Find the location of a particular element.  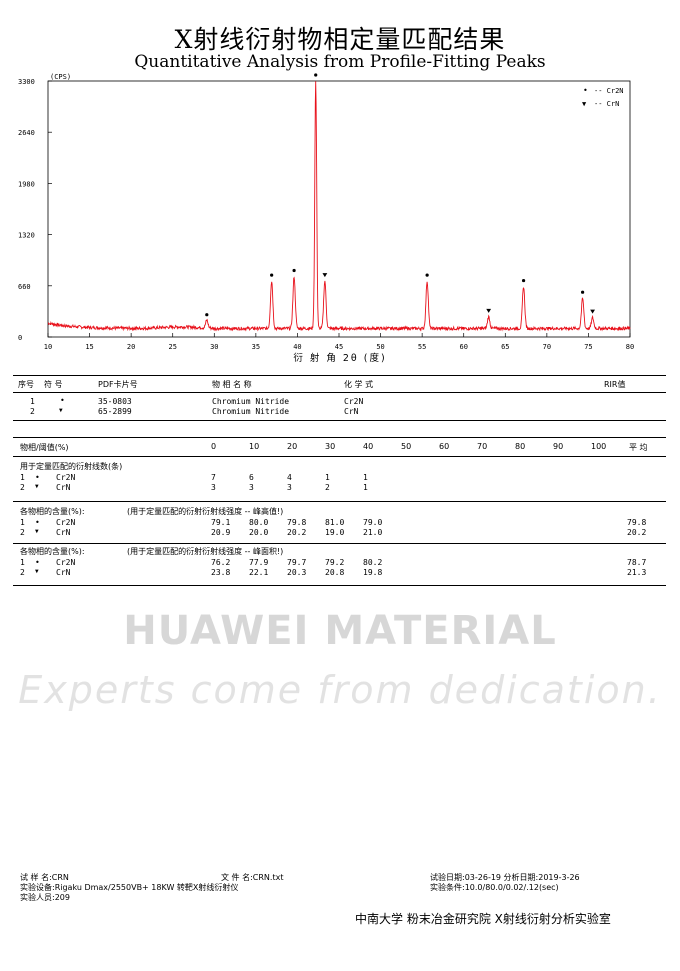

quant-average: 78.7 is located at coordinates (637, 562).